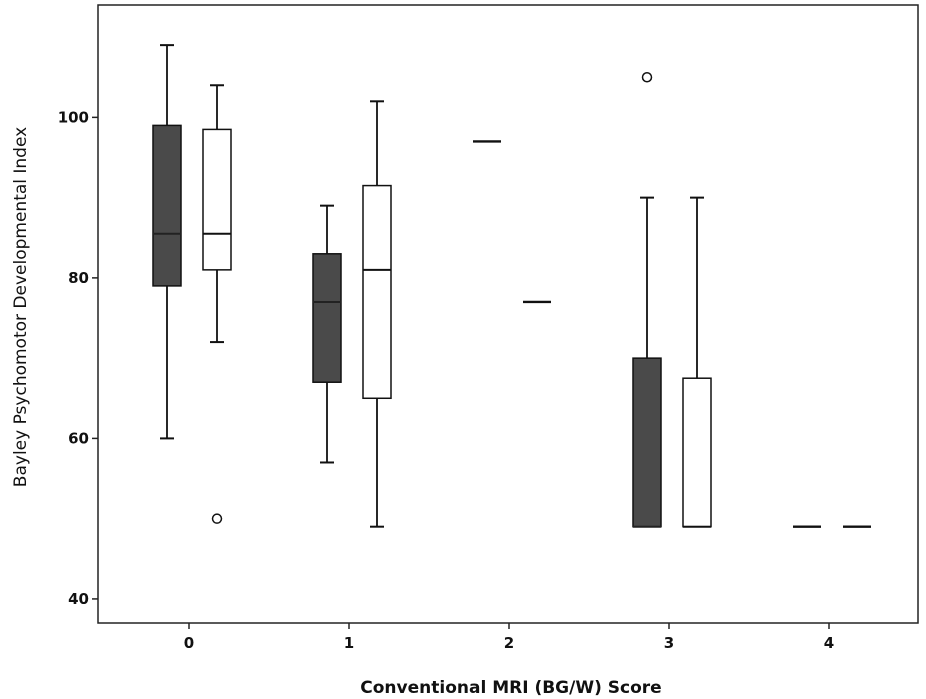 This screenshot has width=926, height=699. I want to click on x-axis-title: Conventional MRI (BG/W) Score, so click(510, 688).